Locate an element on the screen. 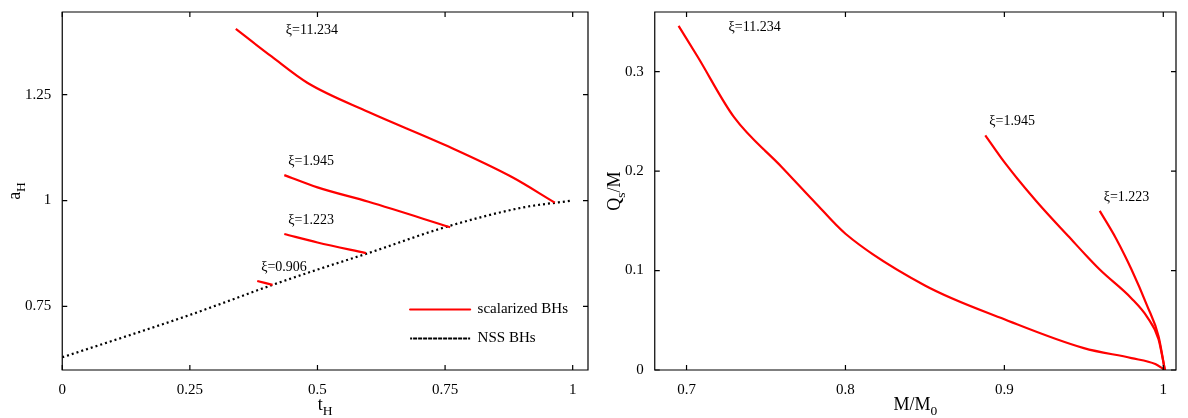 This screenshot has width=1188, height=418. y-tick-label: 0.75 is located at coordinates (38, 305).